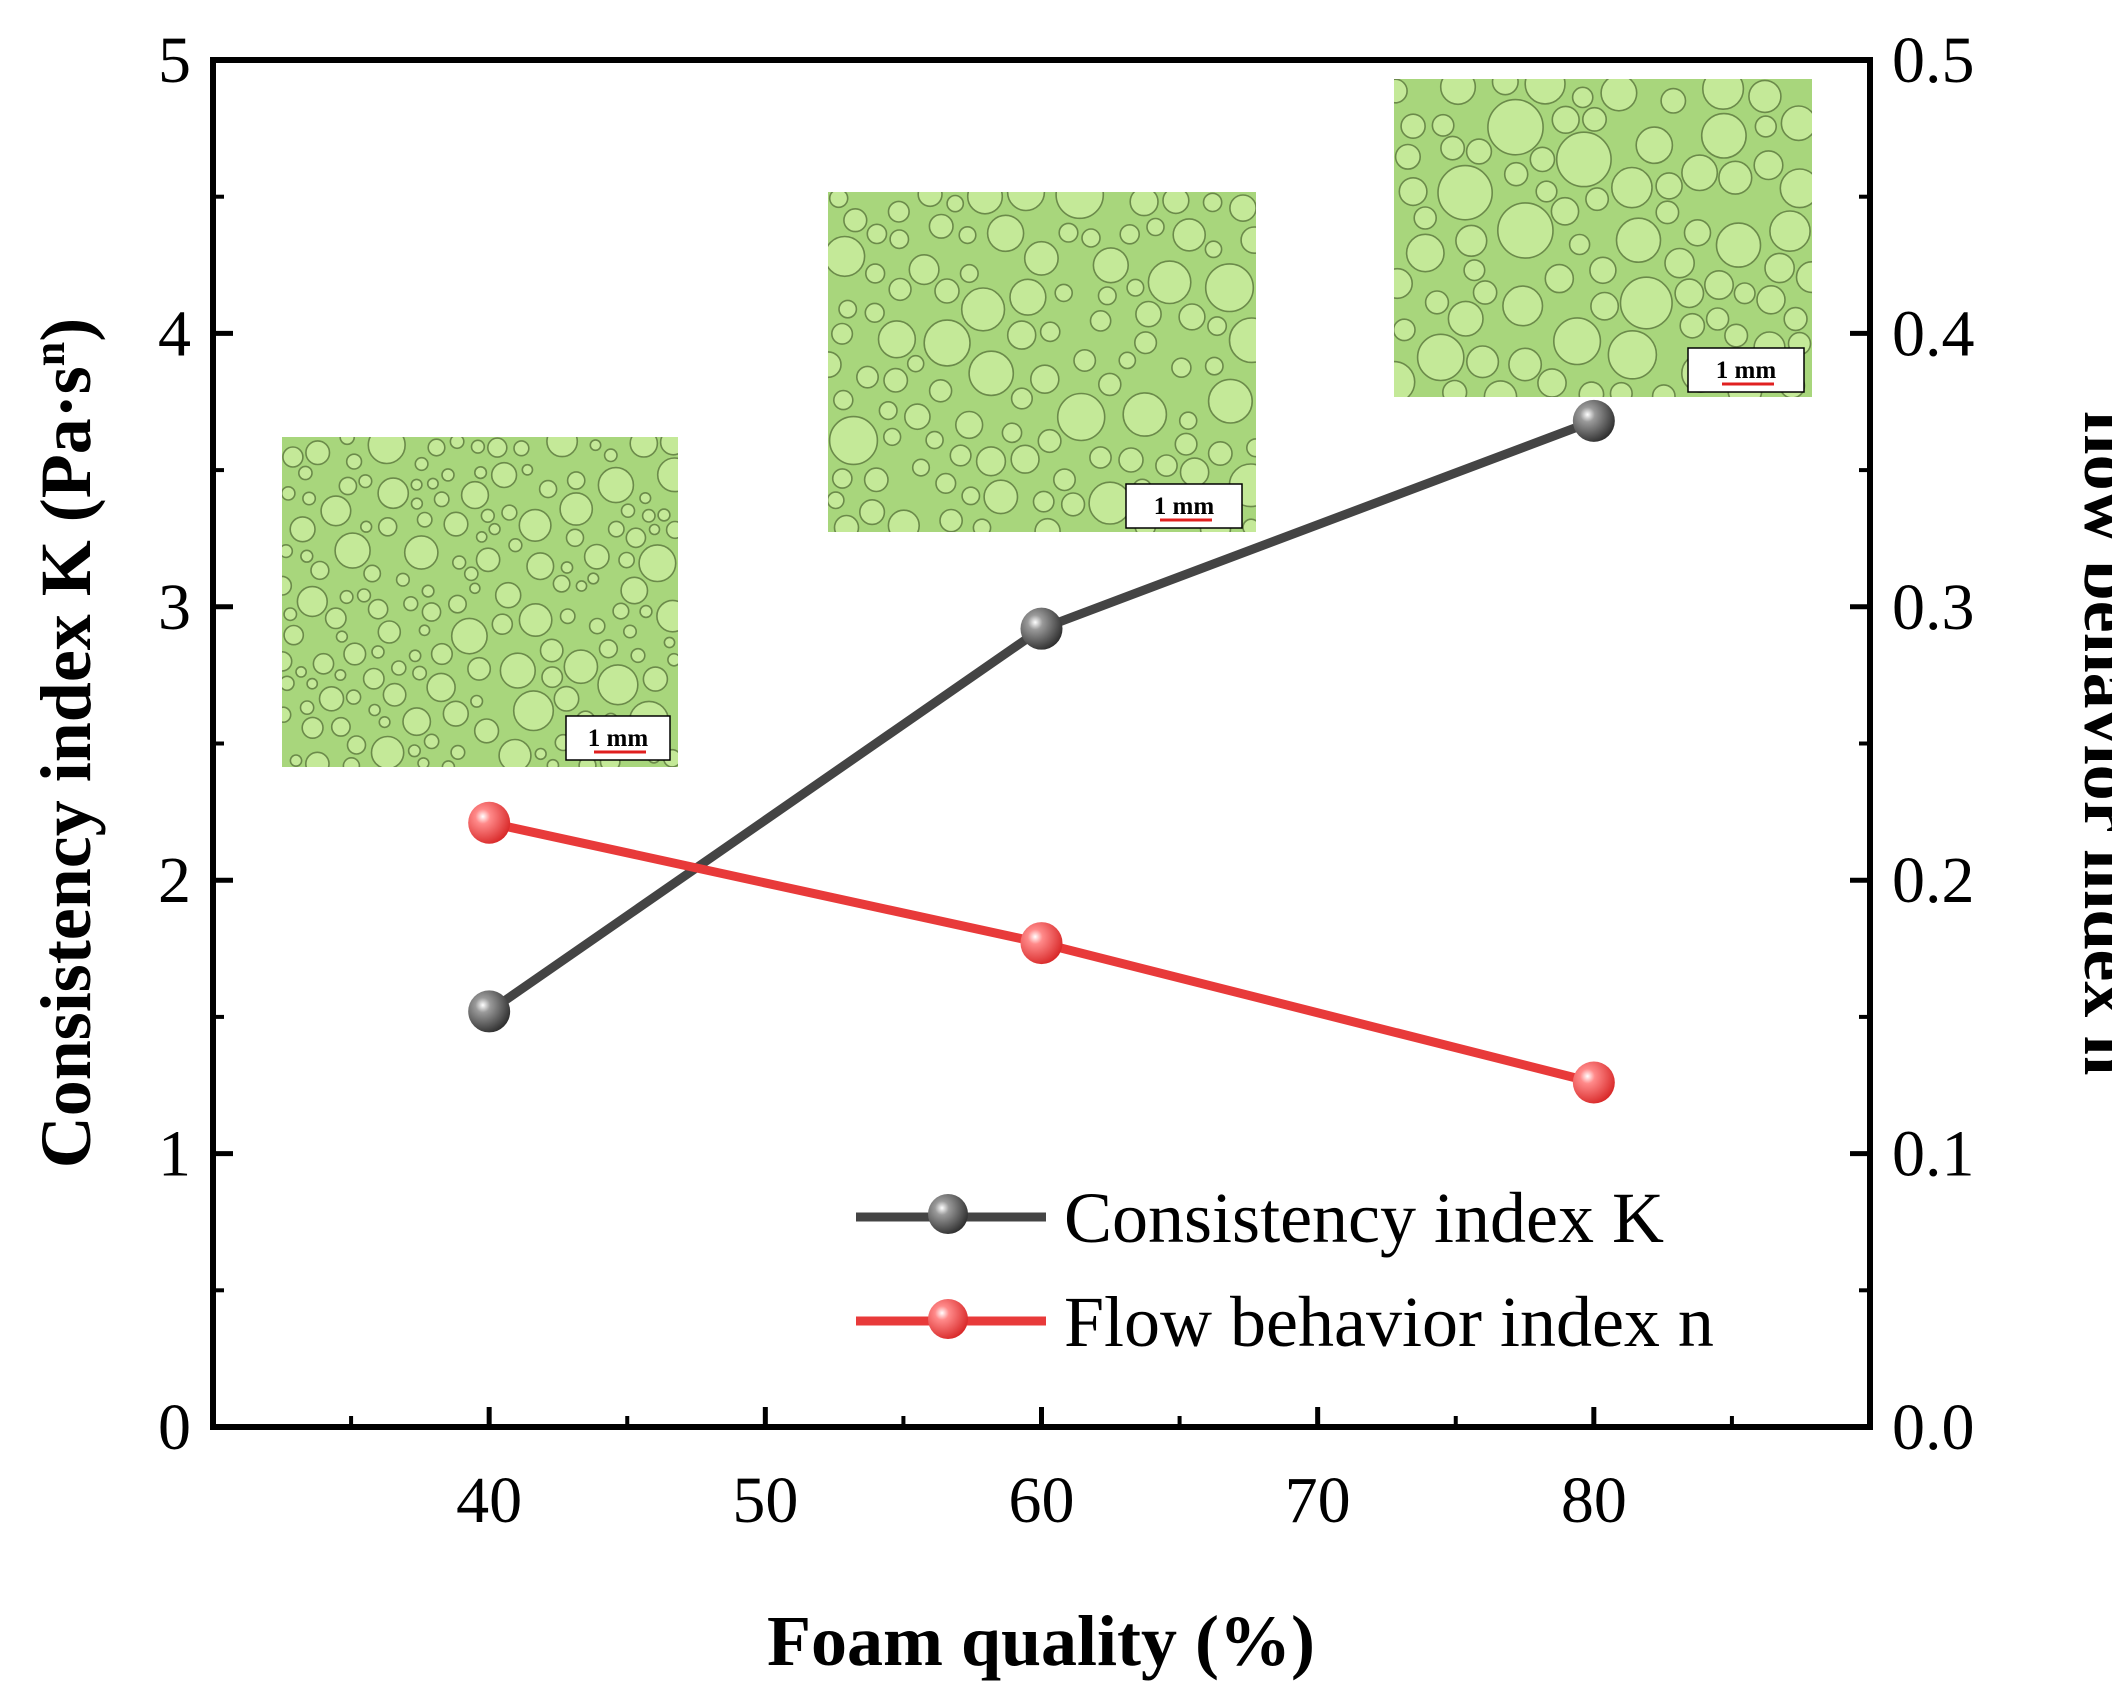 The width and height of the screenshot is (2112, 1694). Describe the element at coordinates (2090, 743) in the screenshot. I see `y-right-axis-title: flow behavior index n` at that location.